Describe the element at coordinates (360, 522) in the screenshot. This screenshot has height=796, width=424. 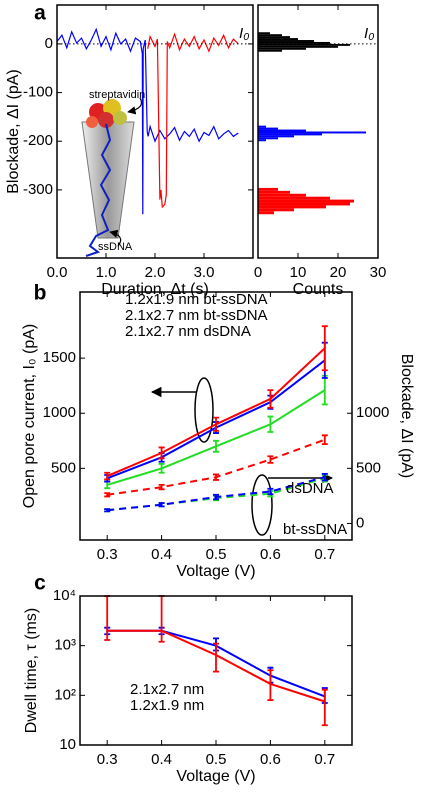
I see `y2-tick-label: 0` at that location.